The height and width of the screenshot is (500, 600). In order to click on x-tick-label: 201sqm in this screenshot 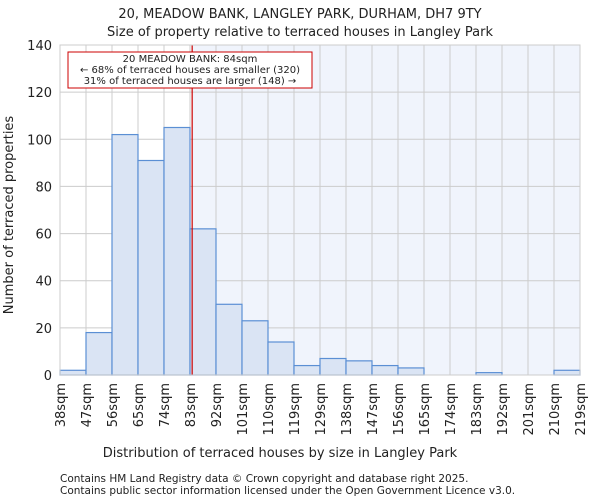, I will do `click(529, 409)`.